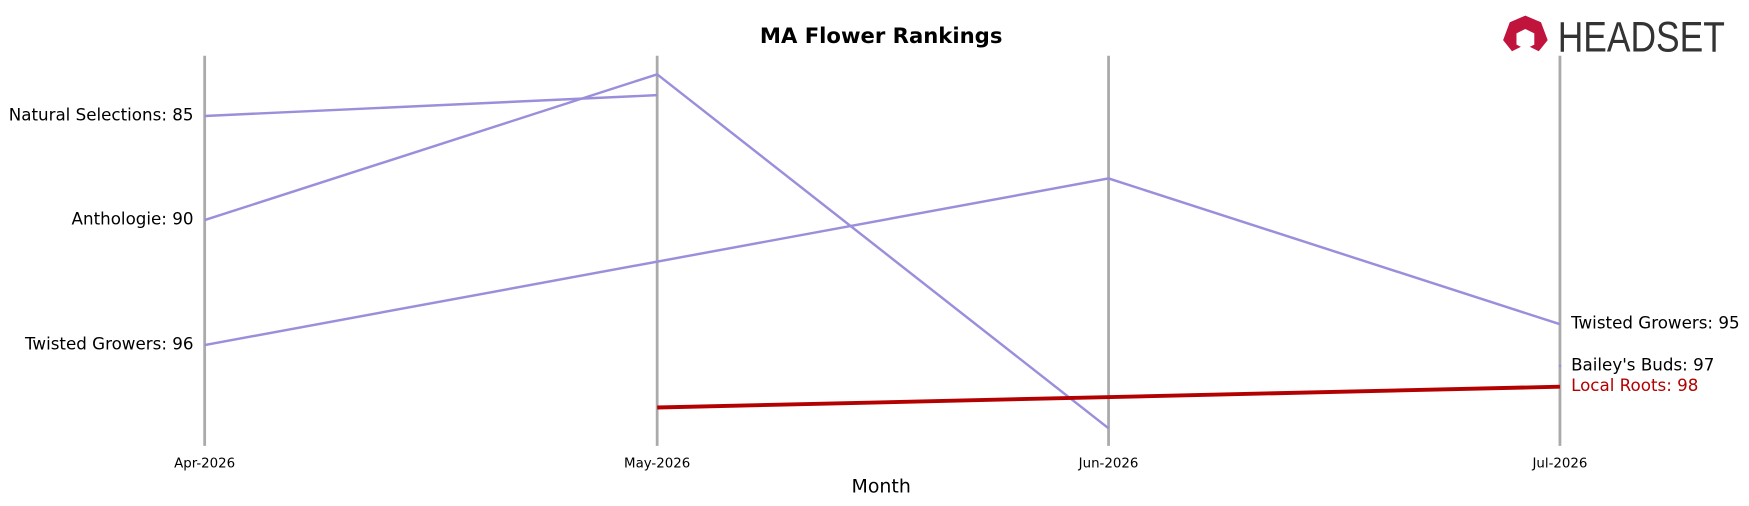 This screenshot has width=1749, height=506. I want to click on logo-text: HEADSET, so click(1641, 36).